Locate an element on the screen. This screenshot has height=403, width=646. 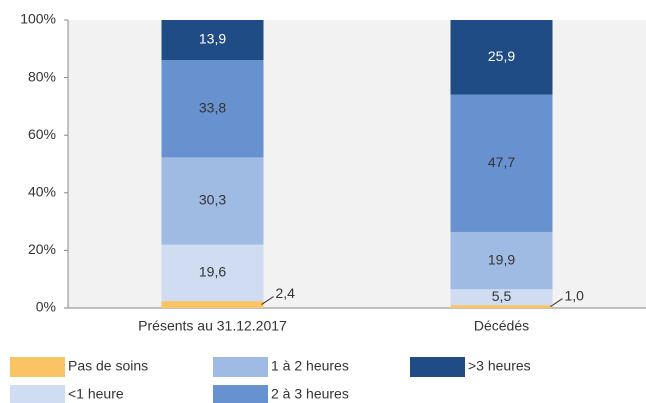
value-label: 19,9 is located at coordinates (501, 259).